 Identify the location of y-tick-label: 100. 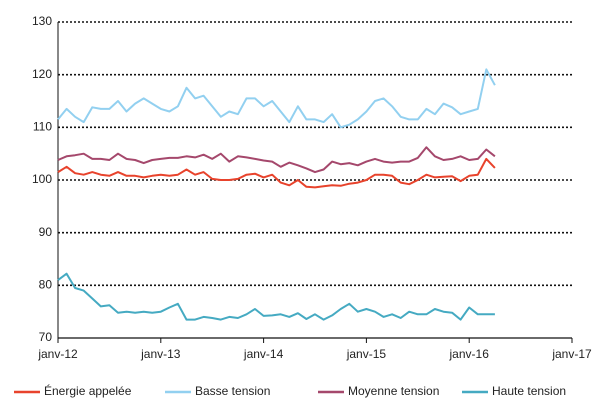
(42, 179).